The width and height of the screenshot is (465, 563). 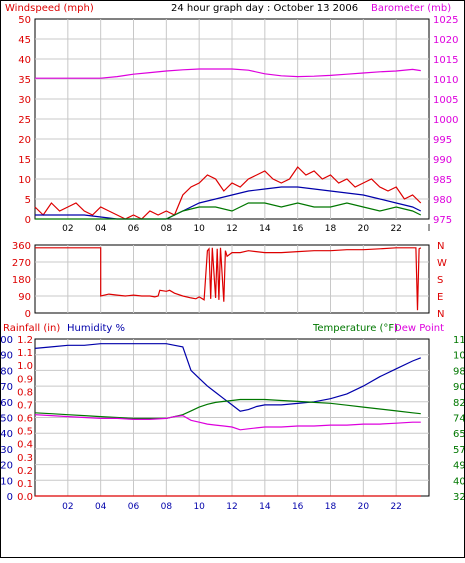 What do you see at coordinates (458, 403) in the screenshot?
I see `temperature-tick-label: 82` at bounding box center [458, 403].